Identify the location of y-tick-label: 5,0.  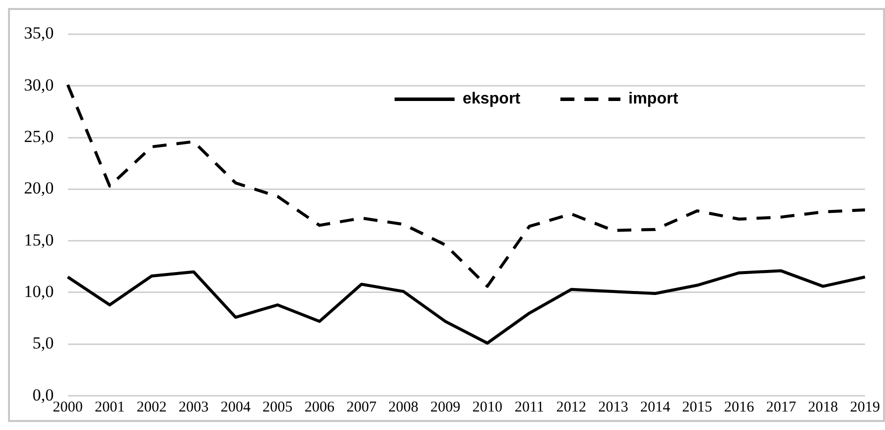
(43, 343).